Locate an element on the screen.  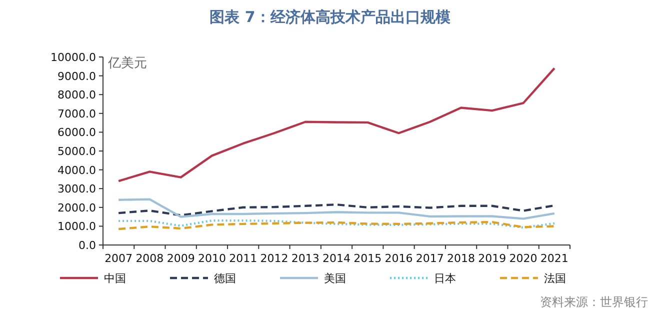
legend-label: 美国 is located at coordinates (335, 278).